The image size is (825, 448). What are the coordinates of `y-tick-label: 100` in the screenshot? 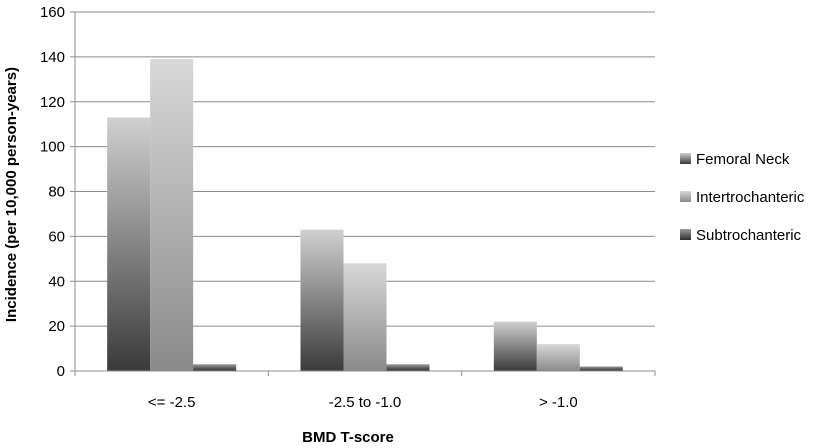 It's located at (52, 147).